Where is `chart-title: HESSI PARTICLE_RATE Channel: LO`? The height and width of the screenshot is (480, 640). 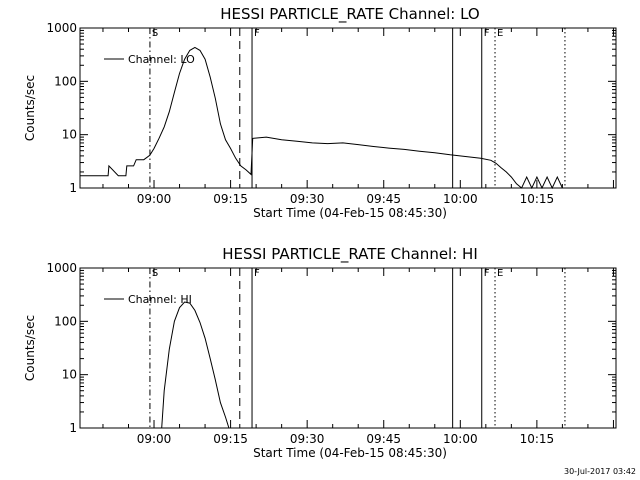 chart-title: HESSI PARTICLE_RATE Channel: LO is located at coordinates (349, 14).